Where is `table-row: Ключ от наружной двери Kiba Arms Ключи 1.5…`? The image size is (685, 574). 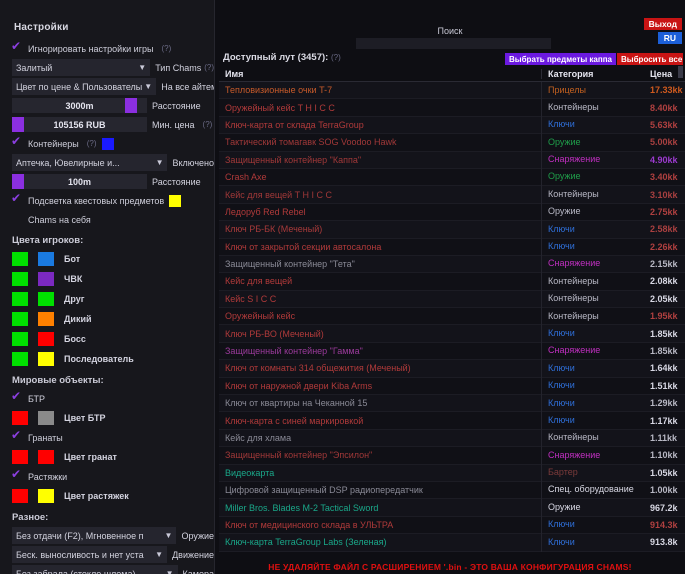
table-row: Ключ от наружной двери Kiba Arms Ключи 1.5… is located at coordinates (452, 386).